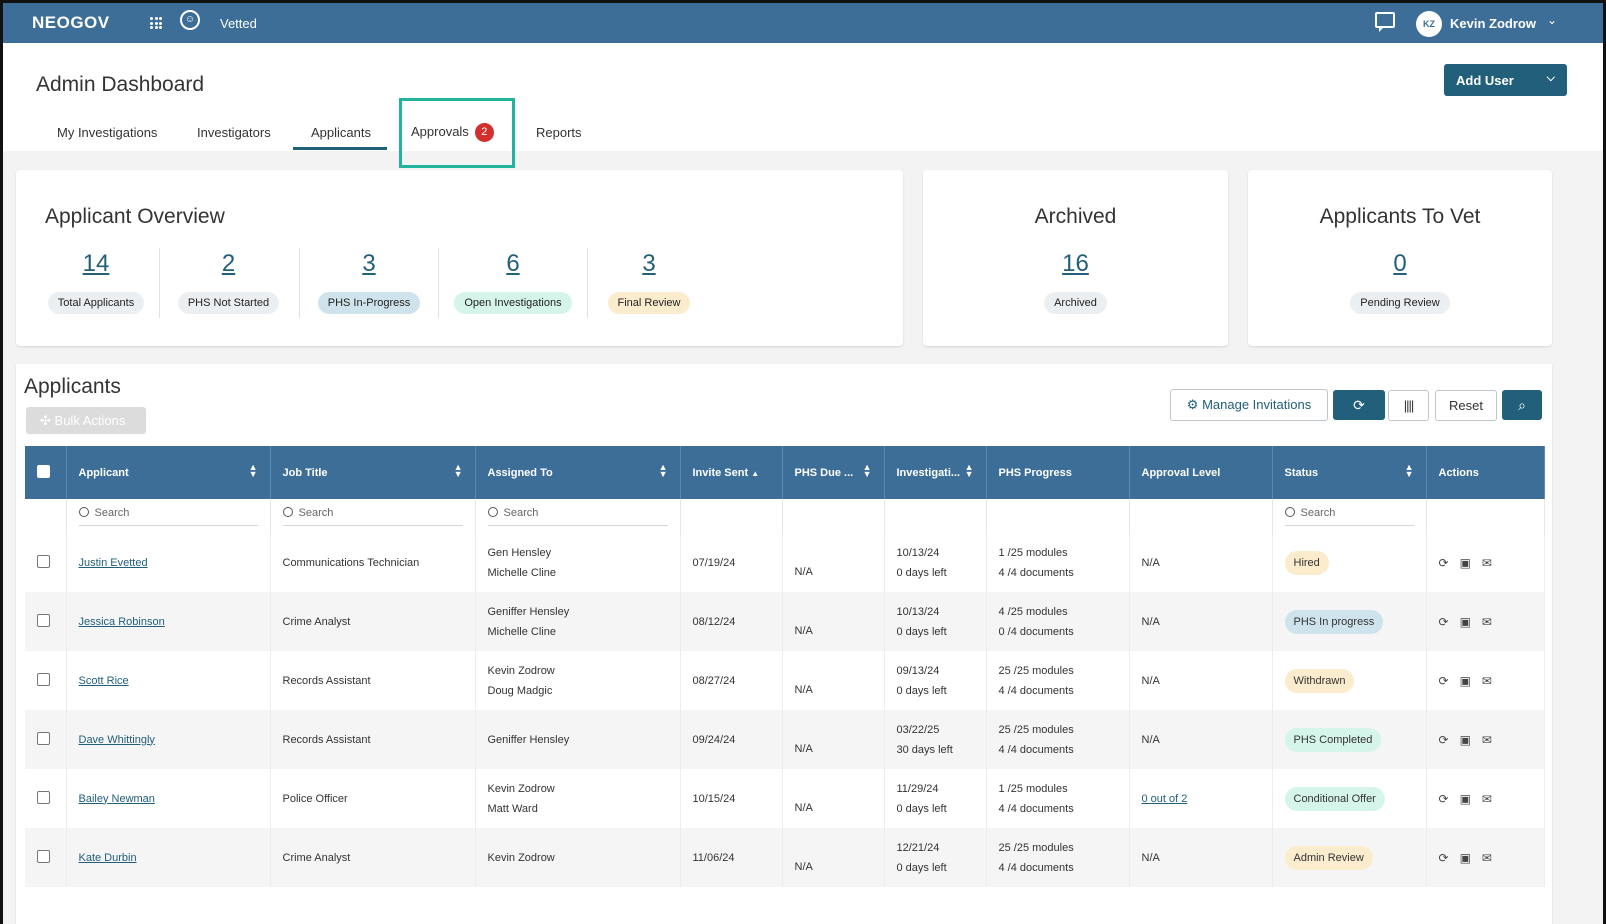 Image resolution: width=1606 pixels, height=924 pixels. What do you see at coordinates (86, 420) in the screenshot?
I see `bulk-actions-button: ✣ Bulk Actions` at bounding box center [86, 420].